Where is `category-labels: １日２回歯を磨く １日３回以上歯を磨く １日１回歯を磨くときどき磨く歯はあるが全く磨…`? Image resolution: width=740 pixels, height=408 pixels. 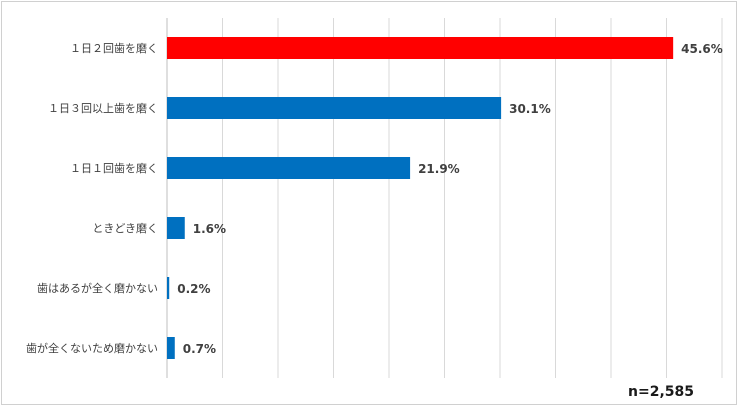
category-labels: １日２回歯を磨く １日３回以上歯を磨く １日１回歯を磨くときどき磨く歯はあるが全く磨… is located at coordinates (92, 198).